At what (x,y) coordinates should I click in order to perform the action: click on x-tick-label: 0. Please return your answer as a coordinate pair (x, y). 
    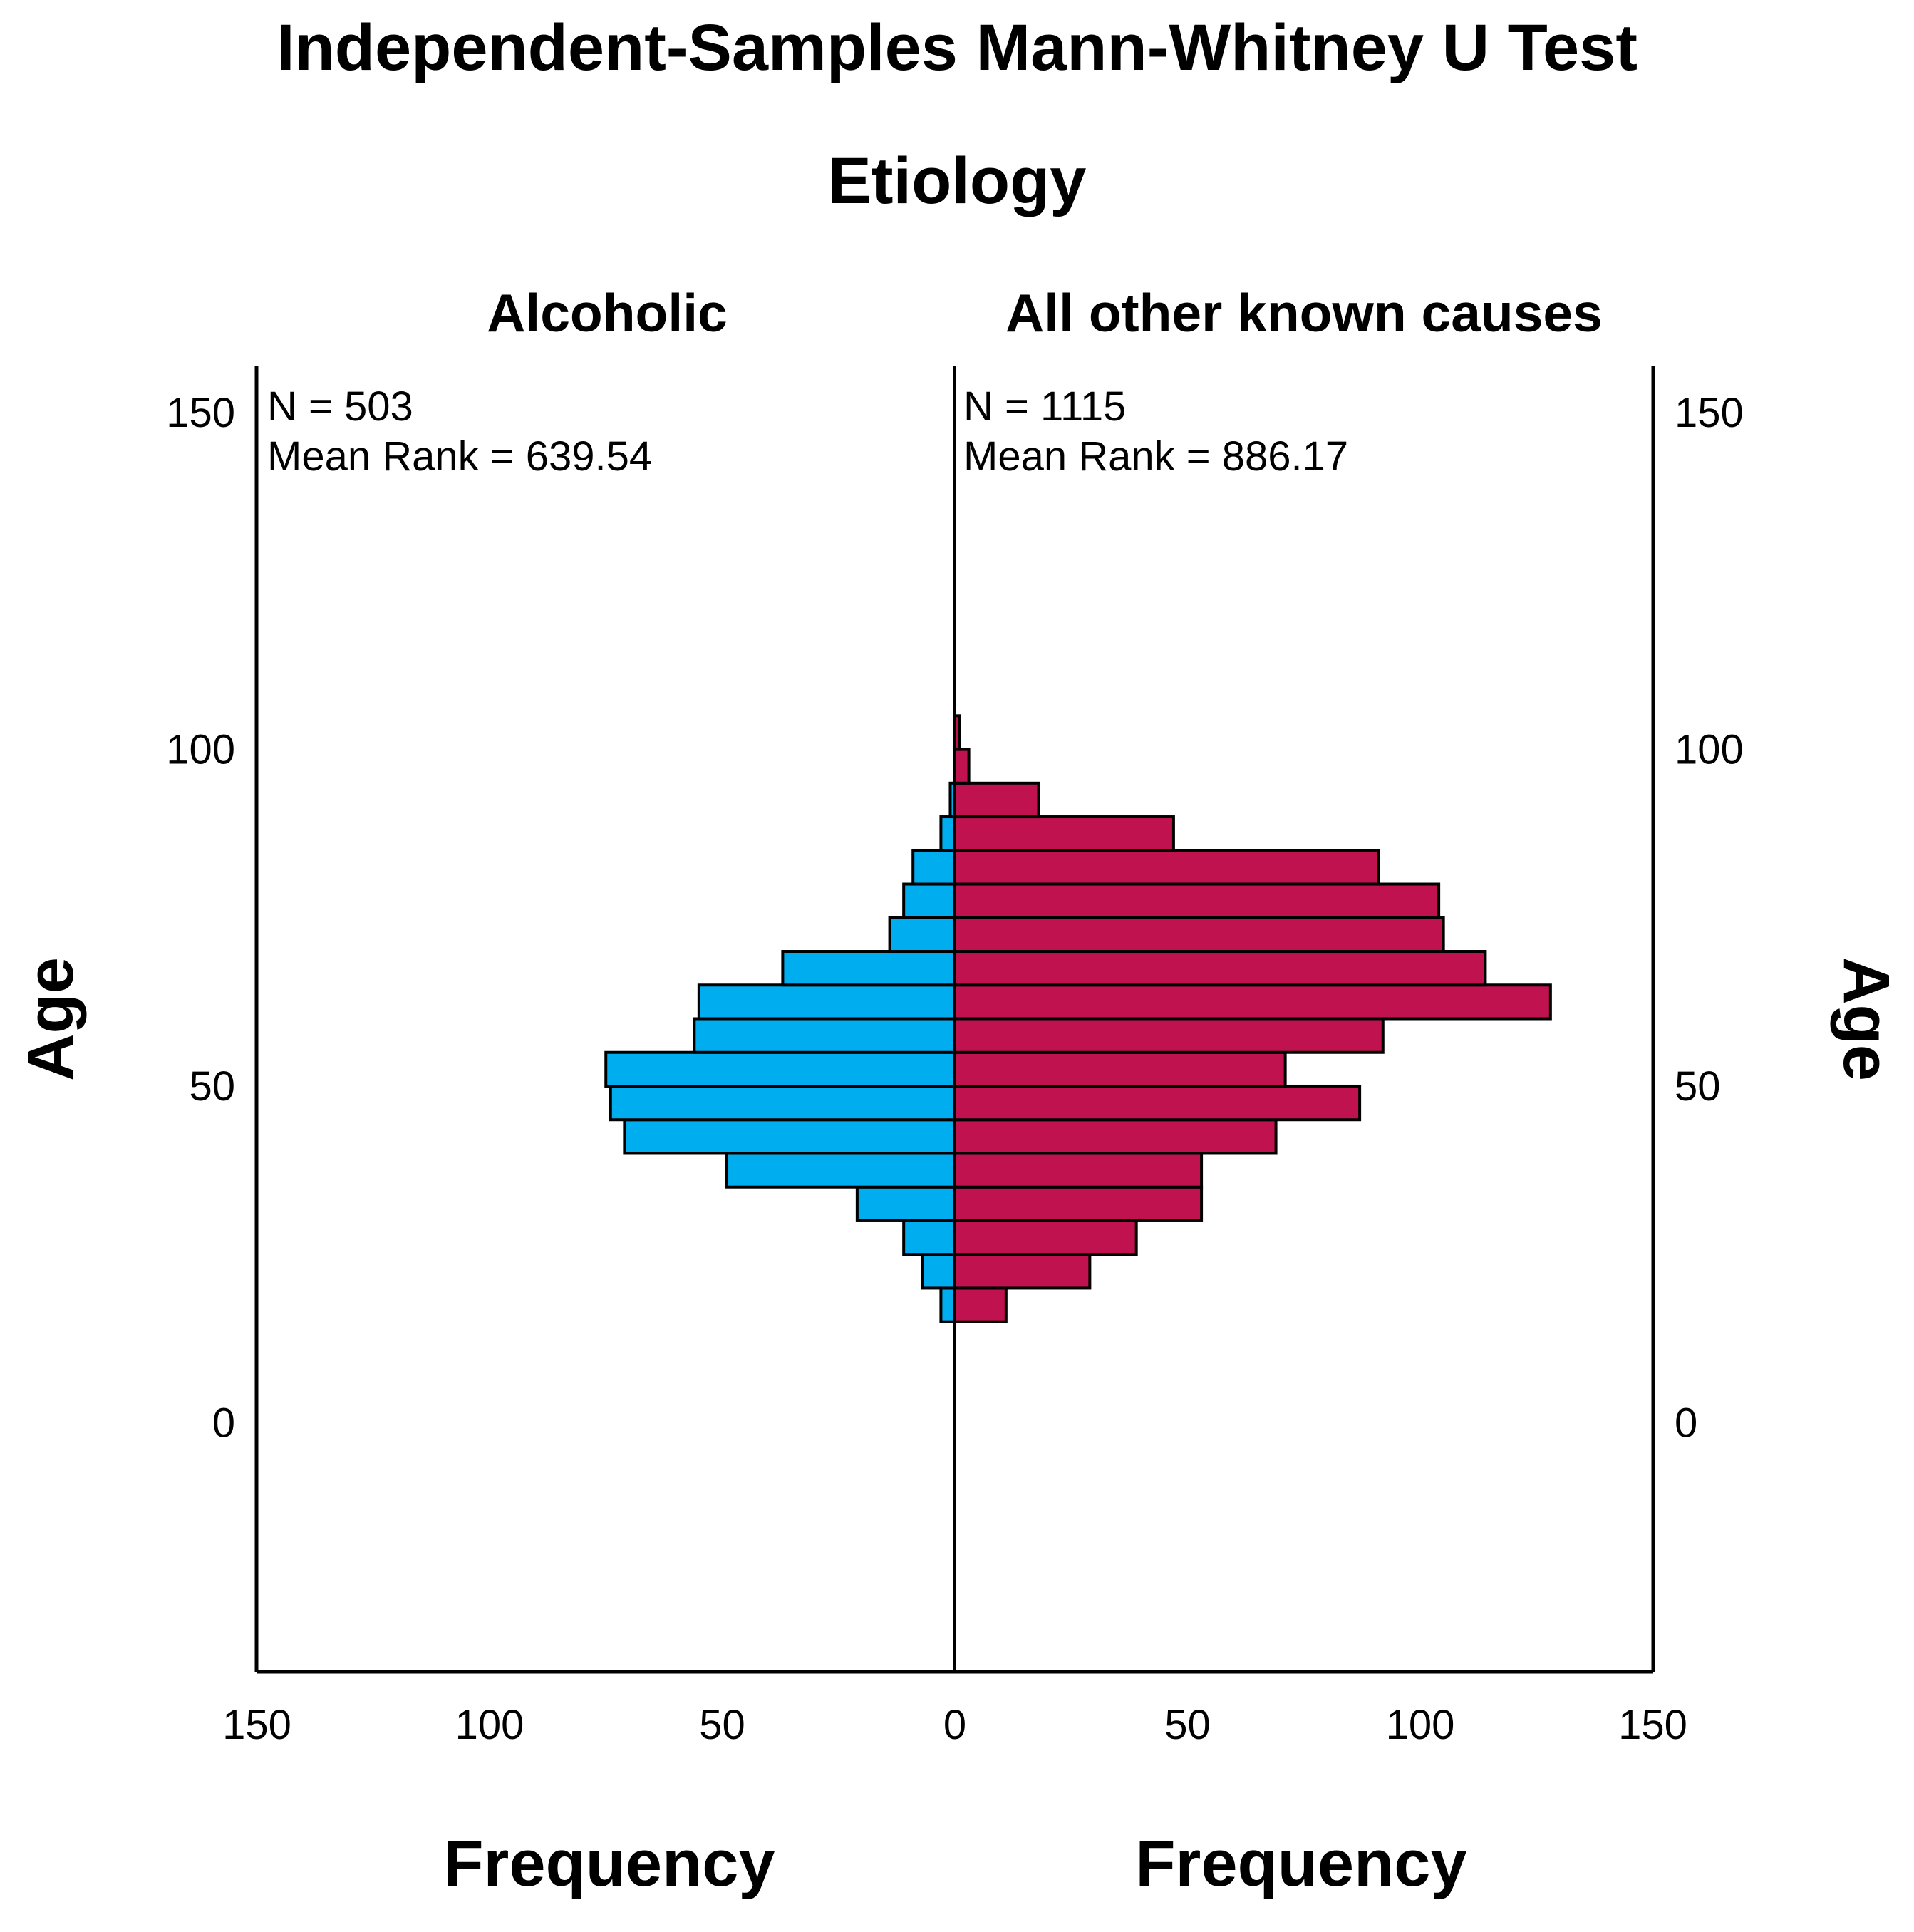
    Looking at the image, I should click on (954, 1725).